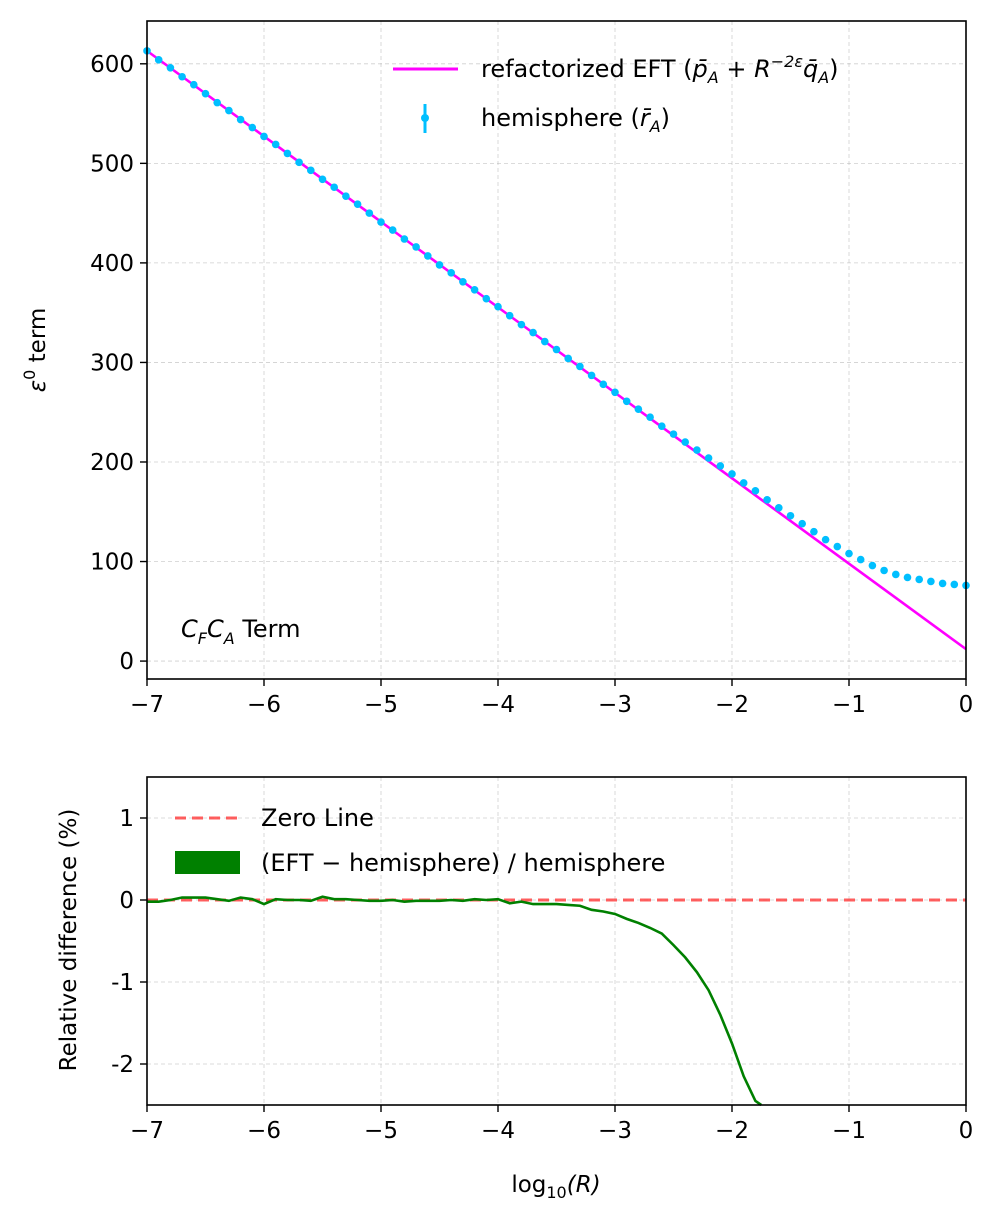 The width and height of the screenshot is (998, 1225). Describe the element at coordinates (615, 1131) in the screenshot. I see `bottom-x-tick-label: −3` at that location.